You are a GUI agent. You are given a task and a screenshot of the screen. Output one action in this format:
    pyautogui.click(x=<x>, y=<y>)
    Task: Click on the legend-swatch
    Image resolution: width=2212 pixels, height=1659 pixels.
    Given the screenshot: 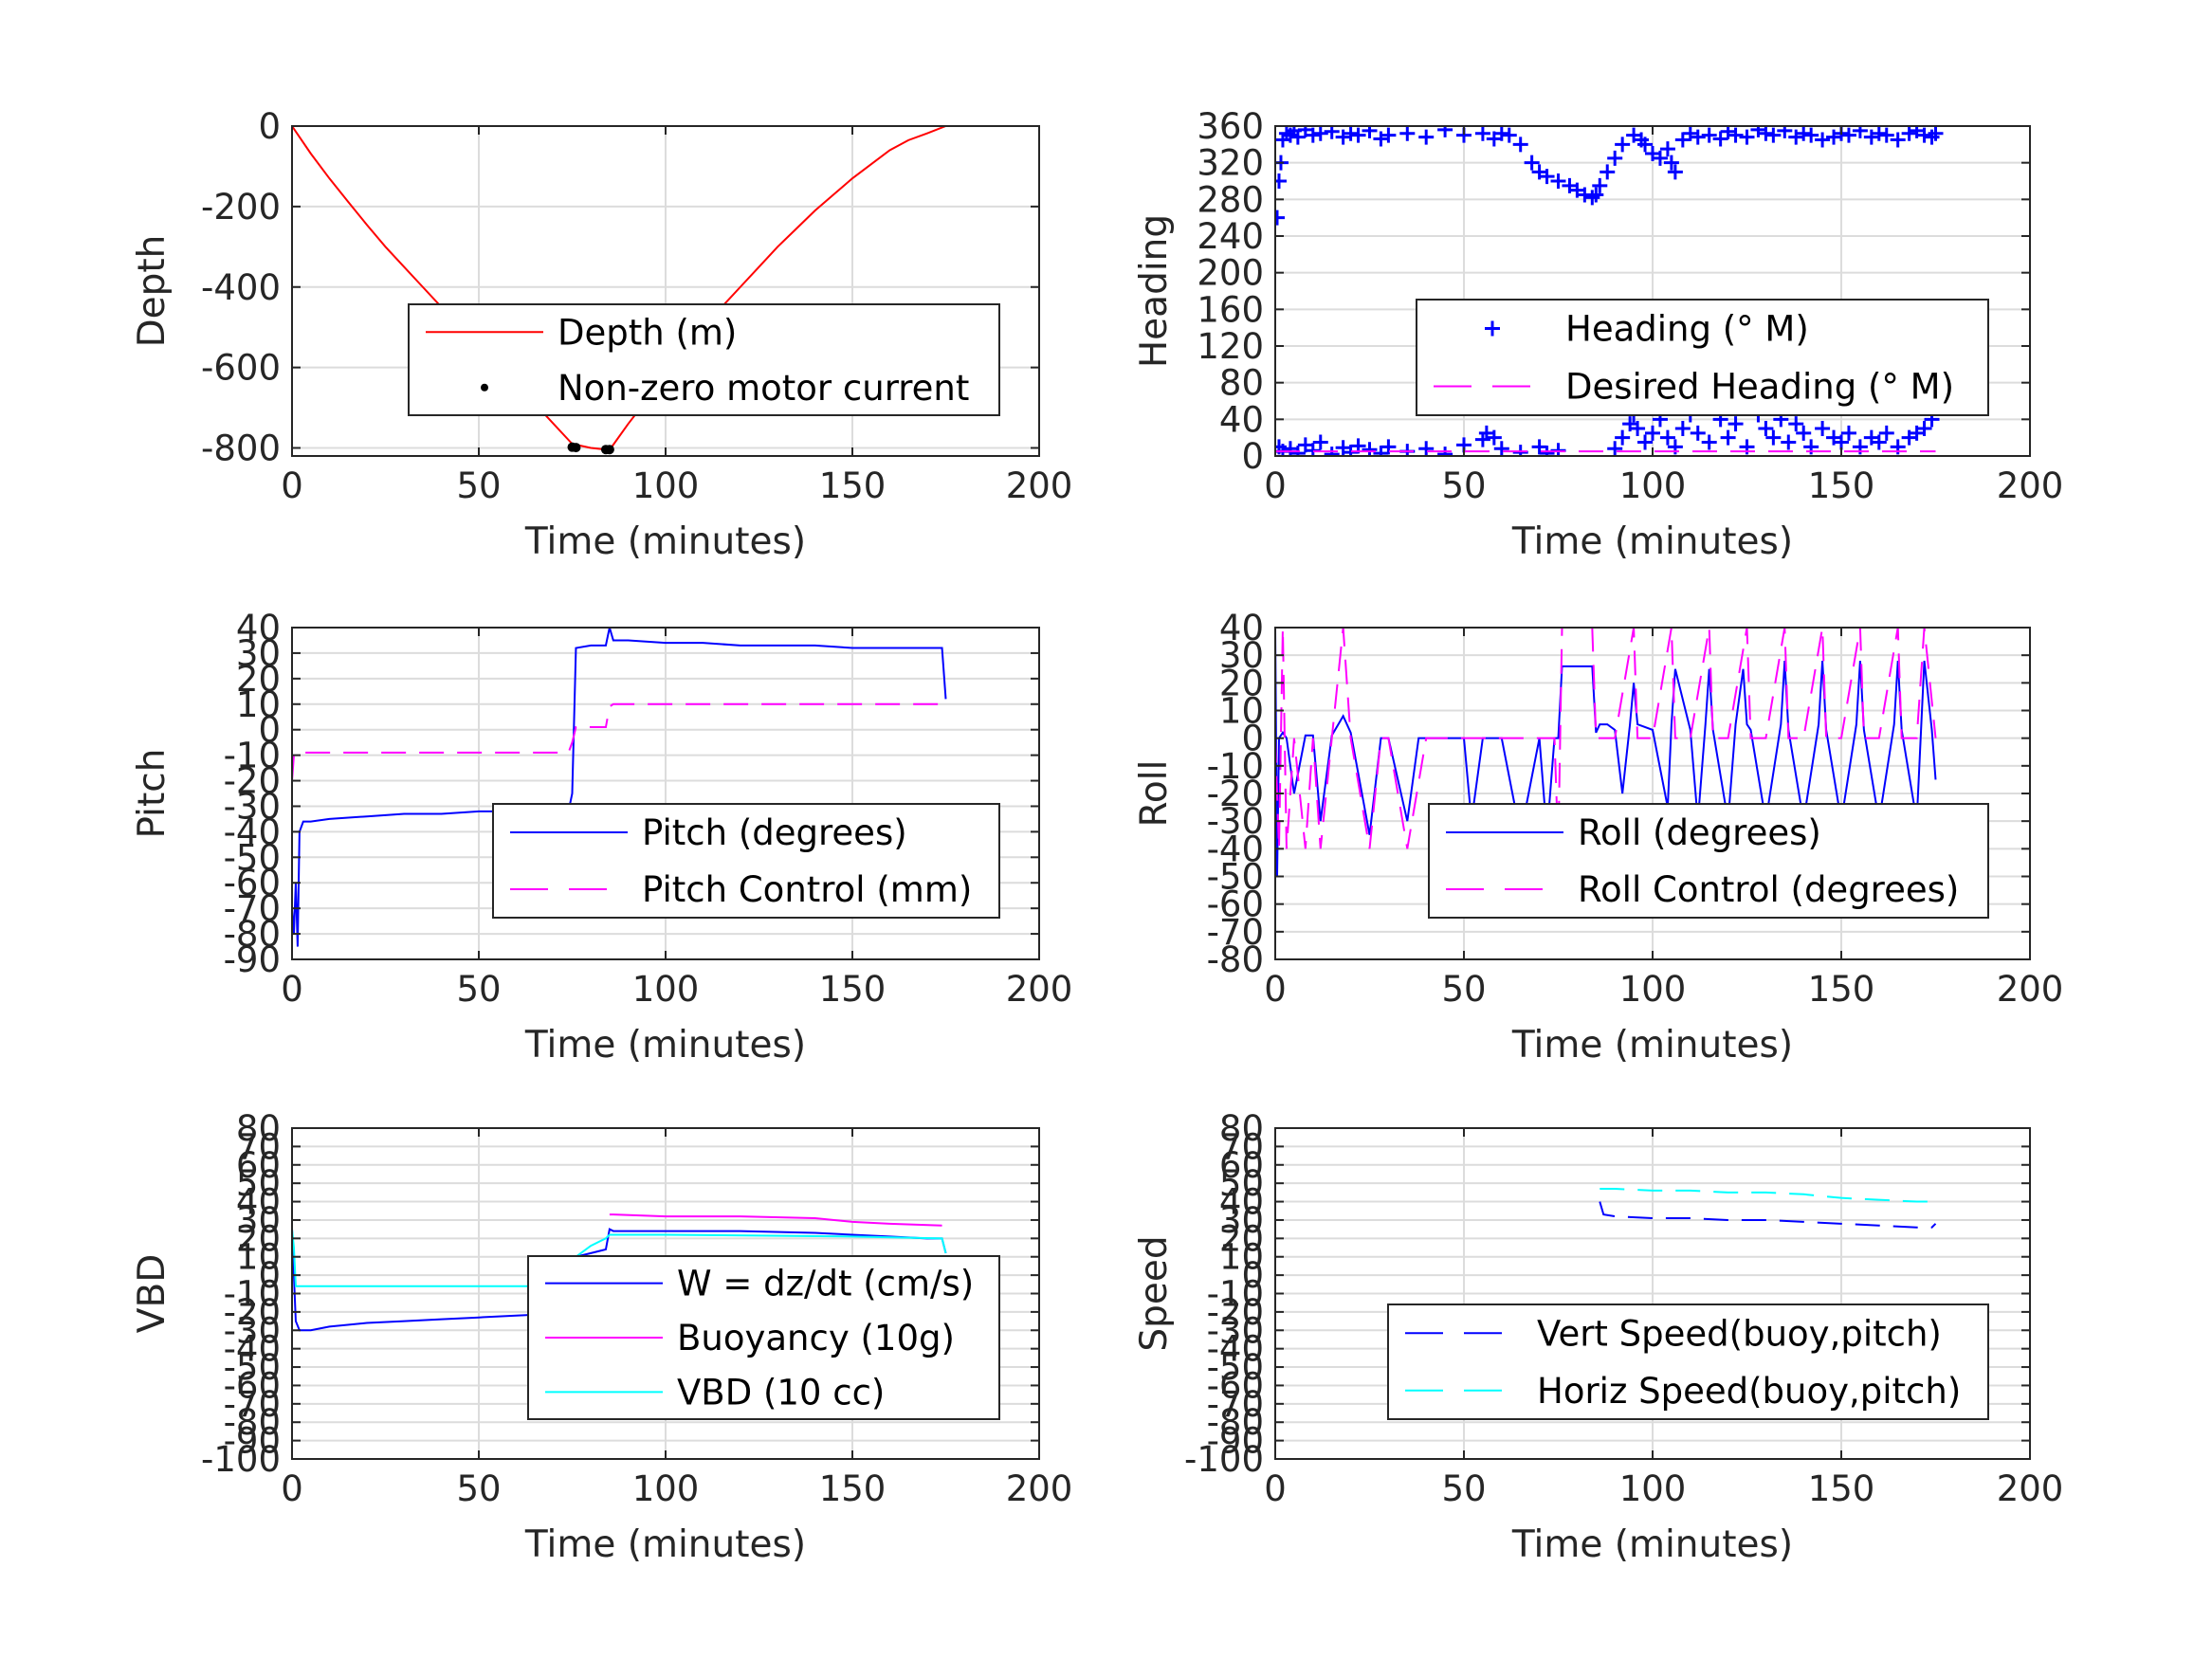 What is the action you would take?
    pyautogui.click(x=1492, y=328)
    